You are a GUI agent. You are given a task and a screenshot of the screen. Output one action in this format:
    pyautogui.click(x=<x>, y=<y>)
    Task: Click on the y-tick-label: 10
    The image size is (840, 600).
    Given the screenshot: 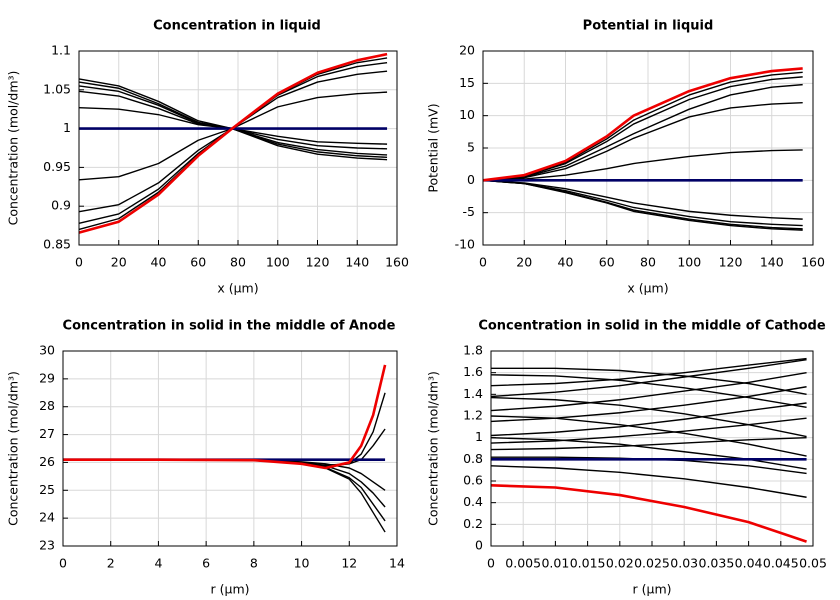 What is the action you would take?
    pyautogui.click(x=467, y=114)
    